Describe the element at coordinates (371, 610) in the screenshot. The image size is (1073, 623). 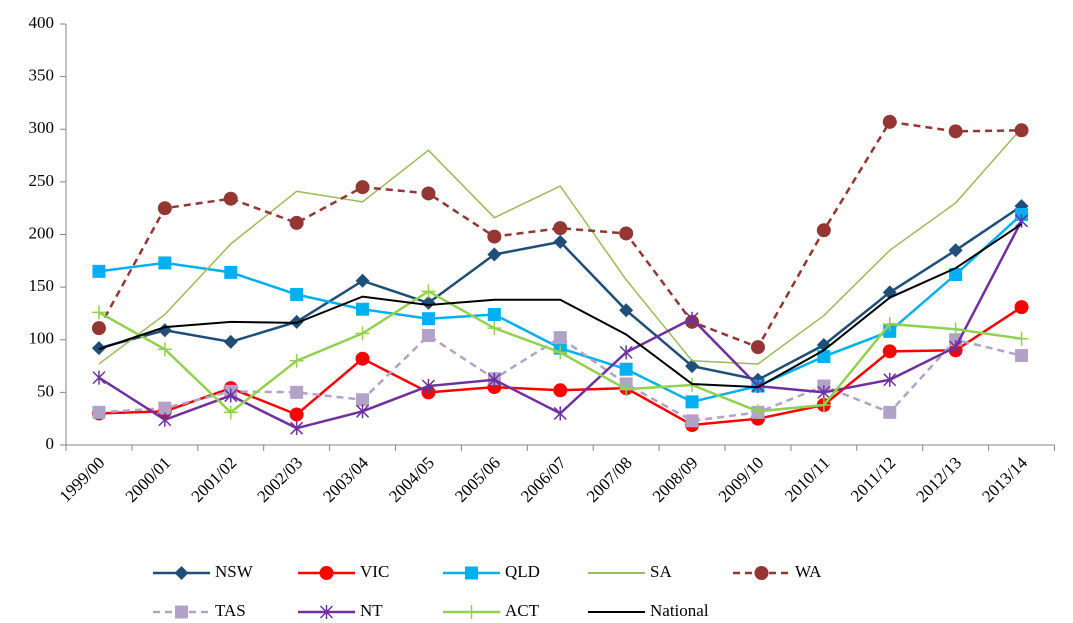
I see `legend-label: NT` at that location.